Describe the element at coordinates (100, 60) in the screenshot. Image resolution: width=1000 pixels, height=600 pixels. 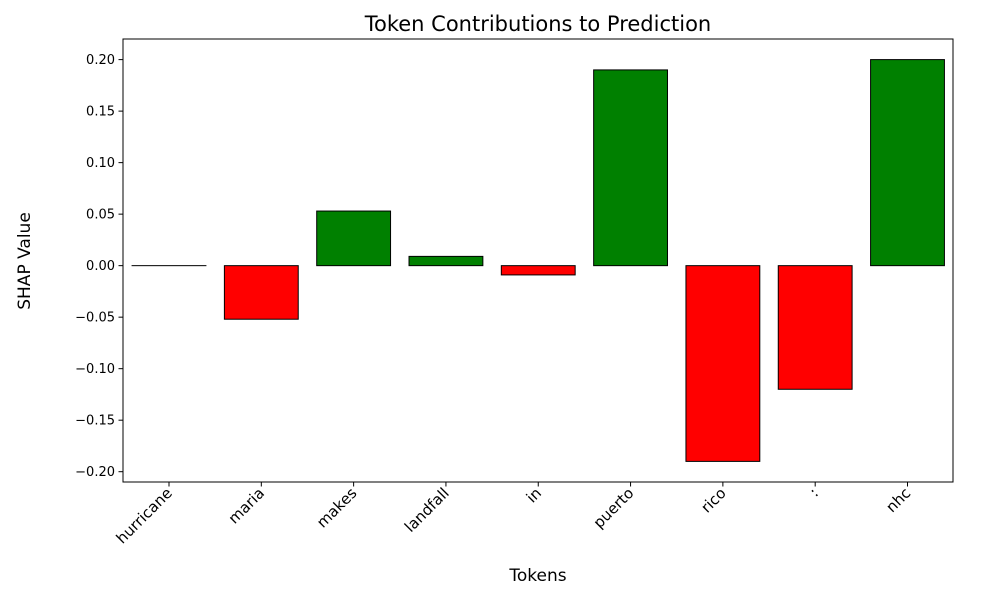
I see `y-tick-label: 0.20` at that location.